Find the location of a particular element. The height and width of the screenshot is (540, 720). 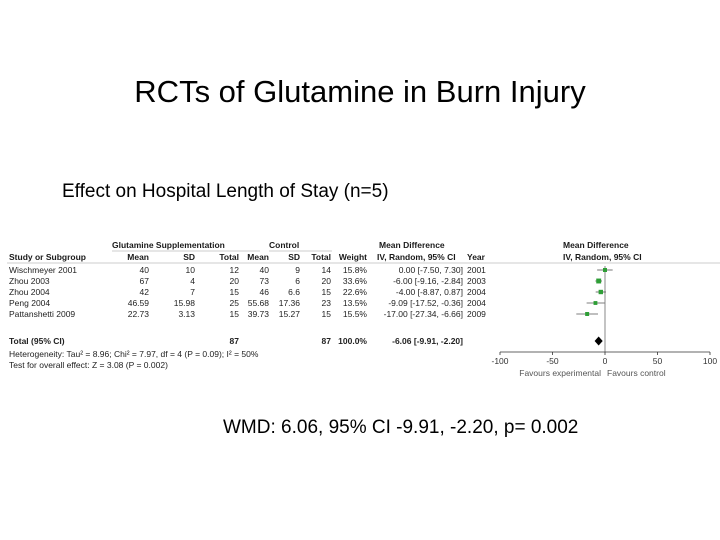

header-ctrl-sd: SD is located at coordinates (294, 257).